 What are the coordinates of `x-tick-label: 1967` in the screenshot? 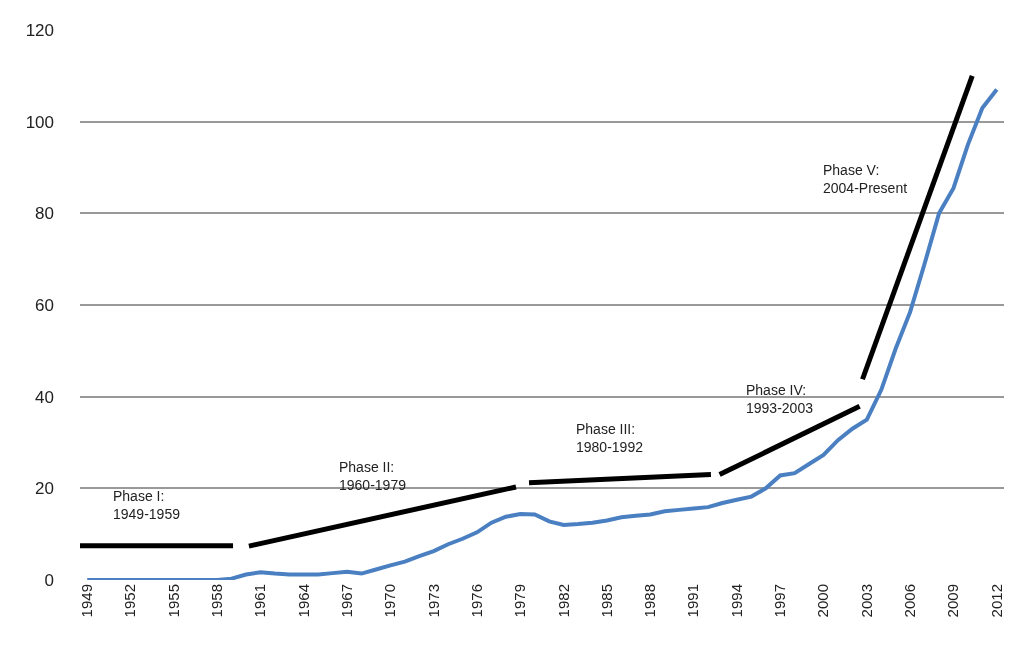 It's located at (346, 601).